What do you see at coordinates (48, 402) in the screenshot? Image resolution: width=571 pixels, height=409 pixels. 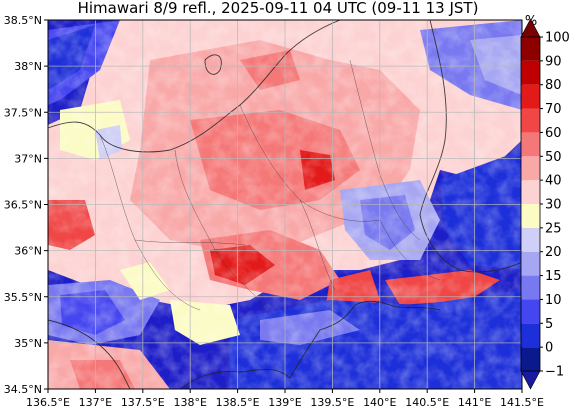 I see `x-tick-label: 136.5°E` at bounding box center [48, 402].